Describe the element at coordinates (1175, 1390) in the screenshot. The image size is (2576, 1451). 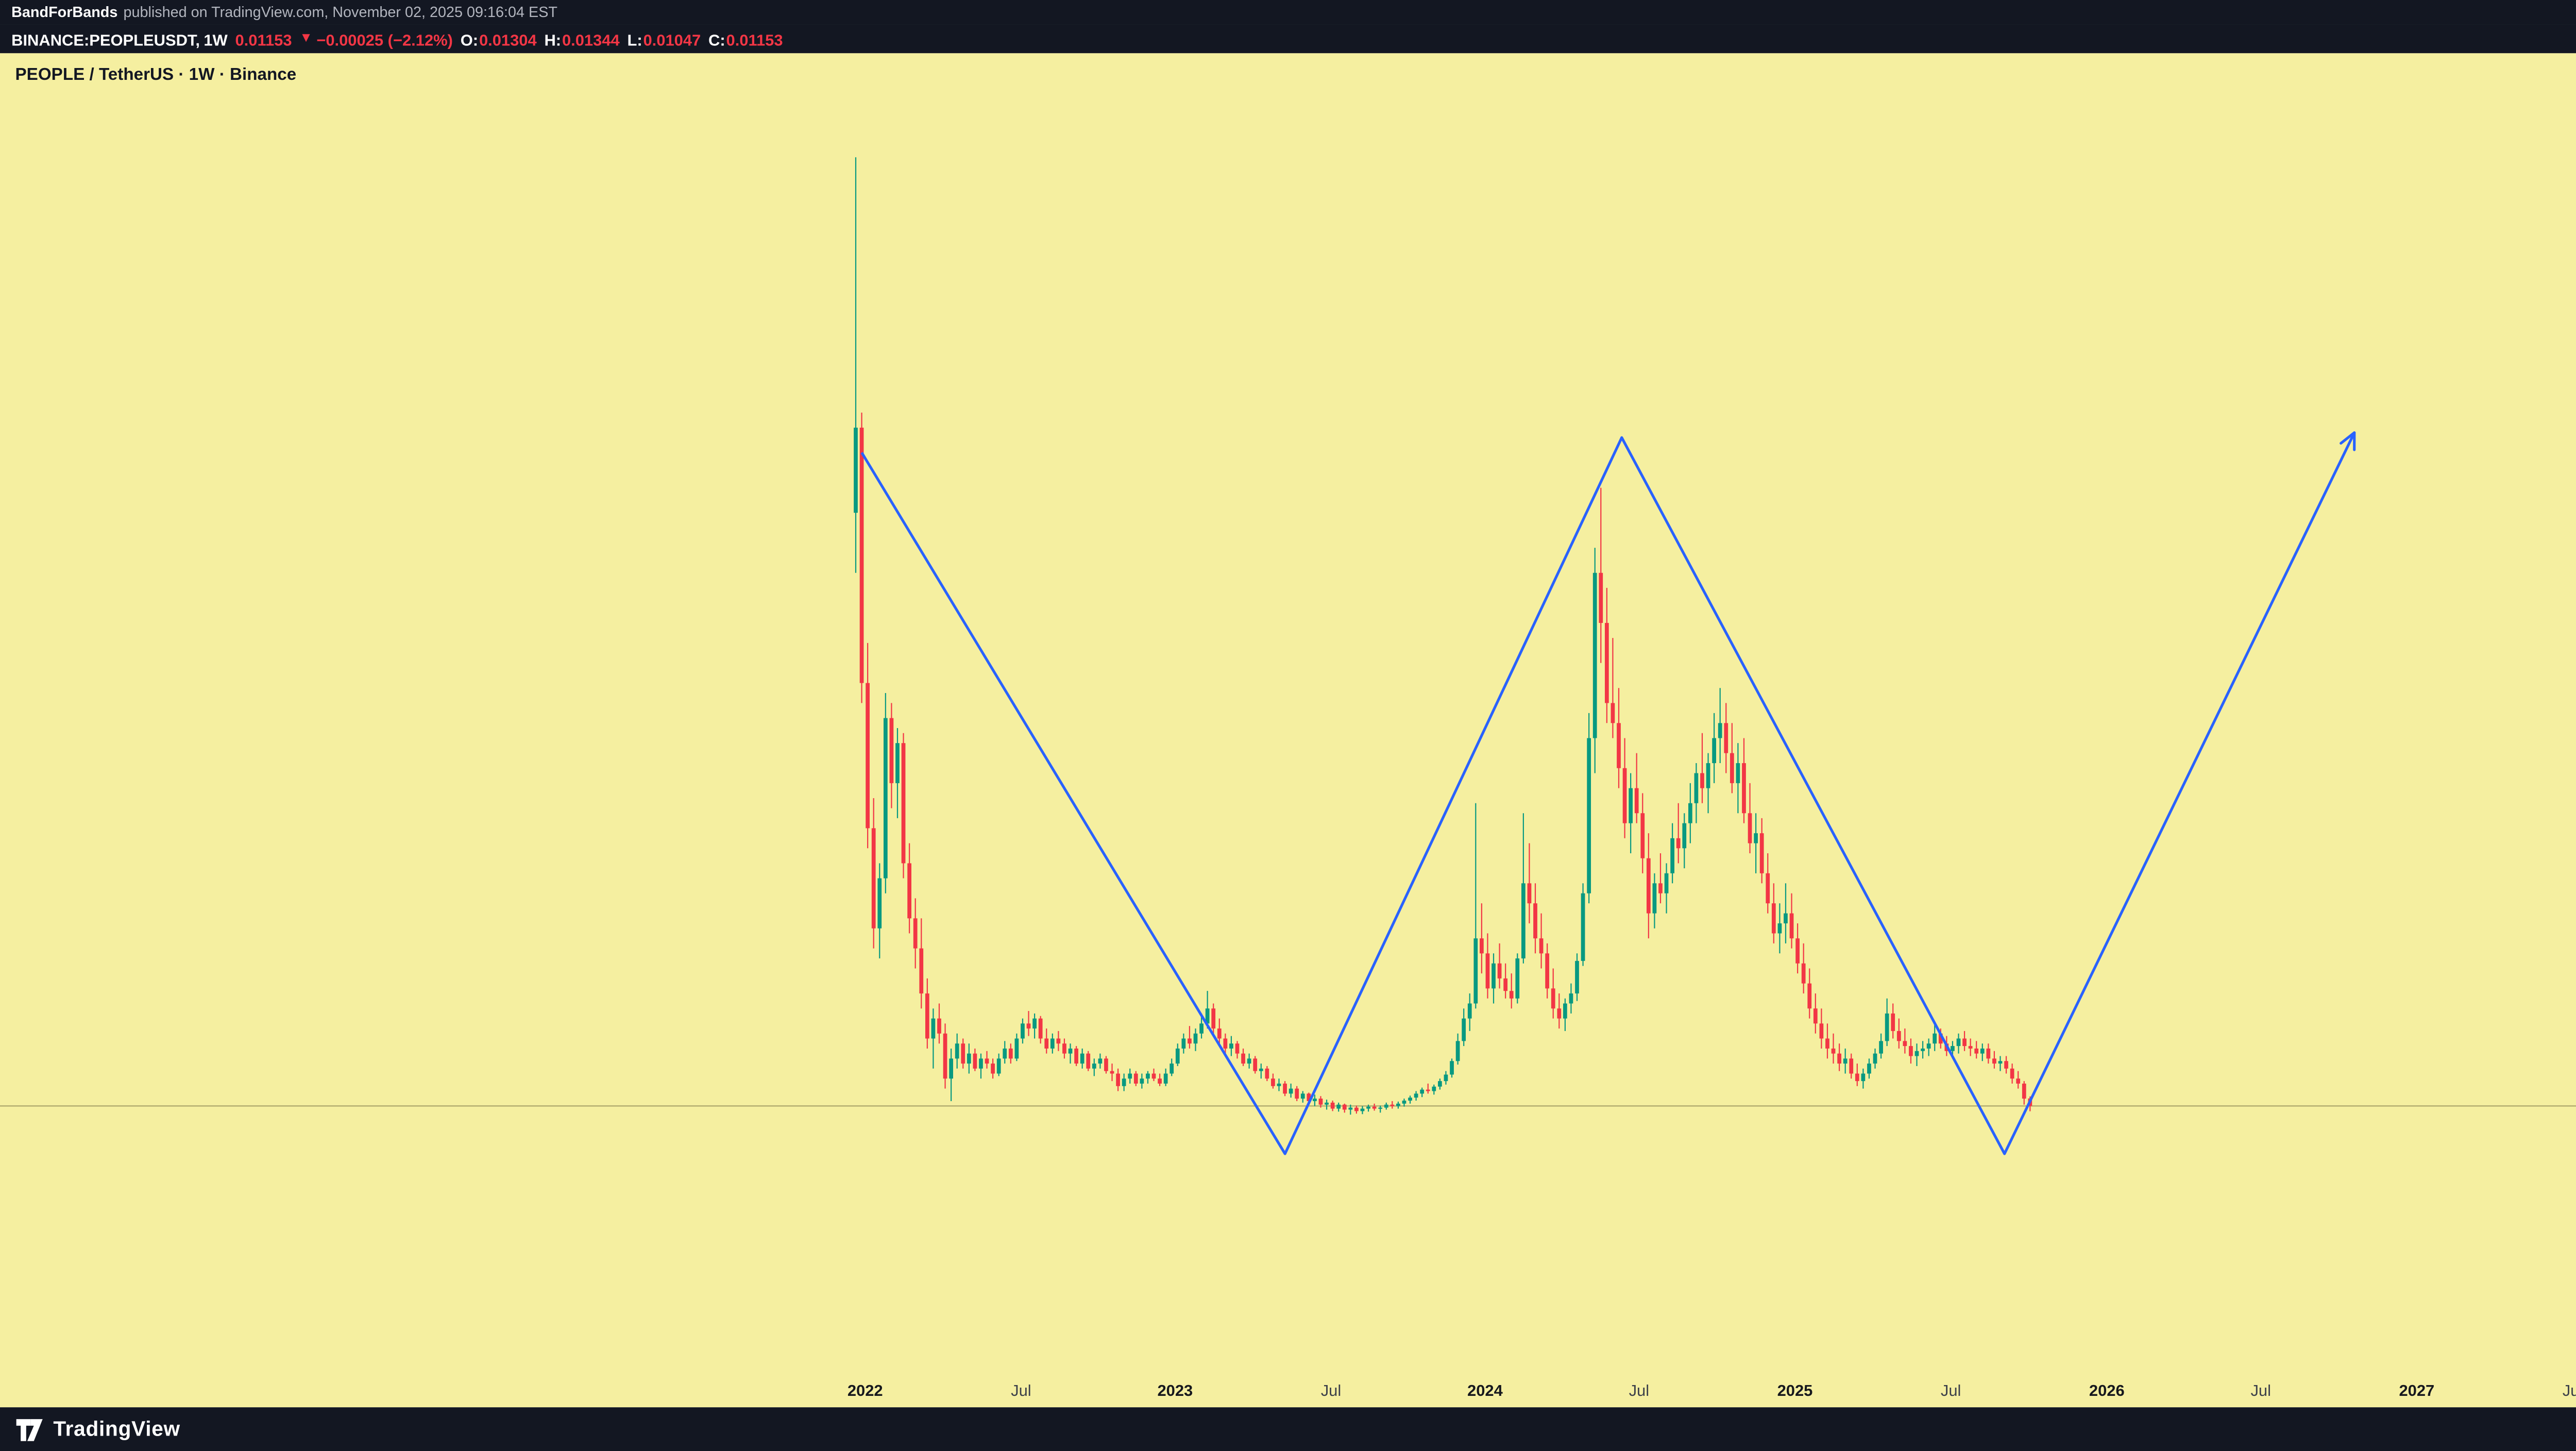
I see `time-axis-label: 2023` at that location.